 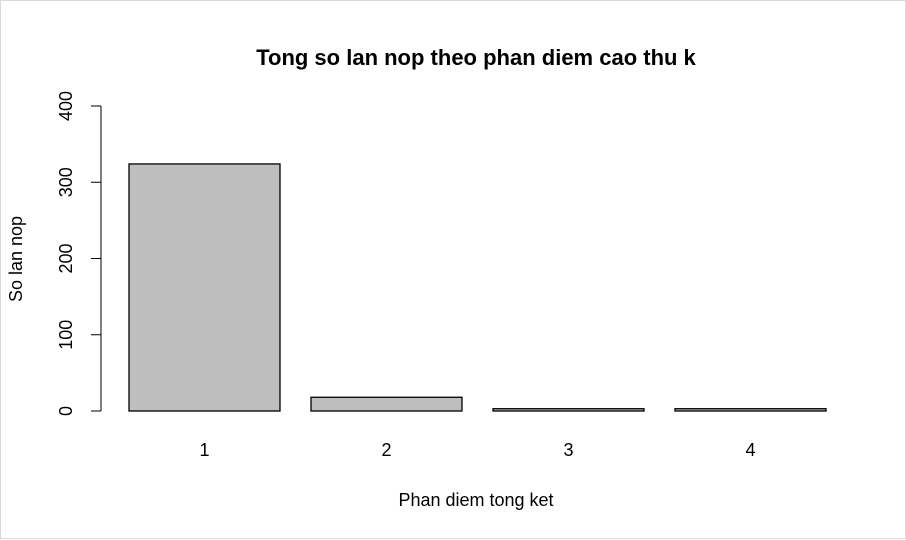 What do you see at coordinates (66, 106) in the screenshot?
I see `y-tick-label: 400` at bounding box center [66, 106].